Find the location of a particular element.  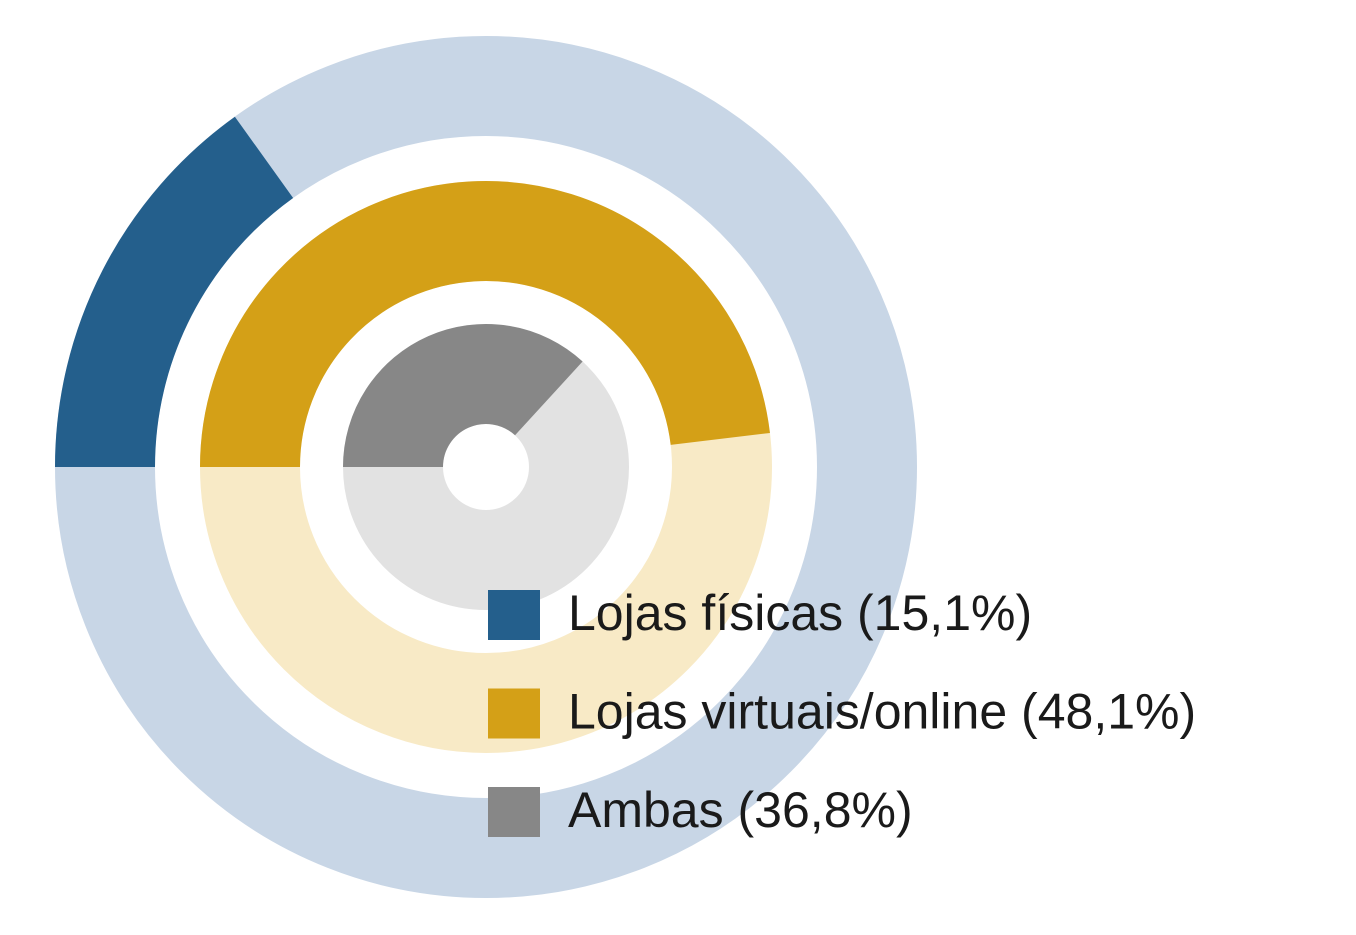

legend-value: (15,1%) is located at coordinates (944, 613).